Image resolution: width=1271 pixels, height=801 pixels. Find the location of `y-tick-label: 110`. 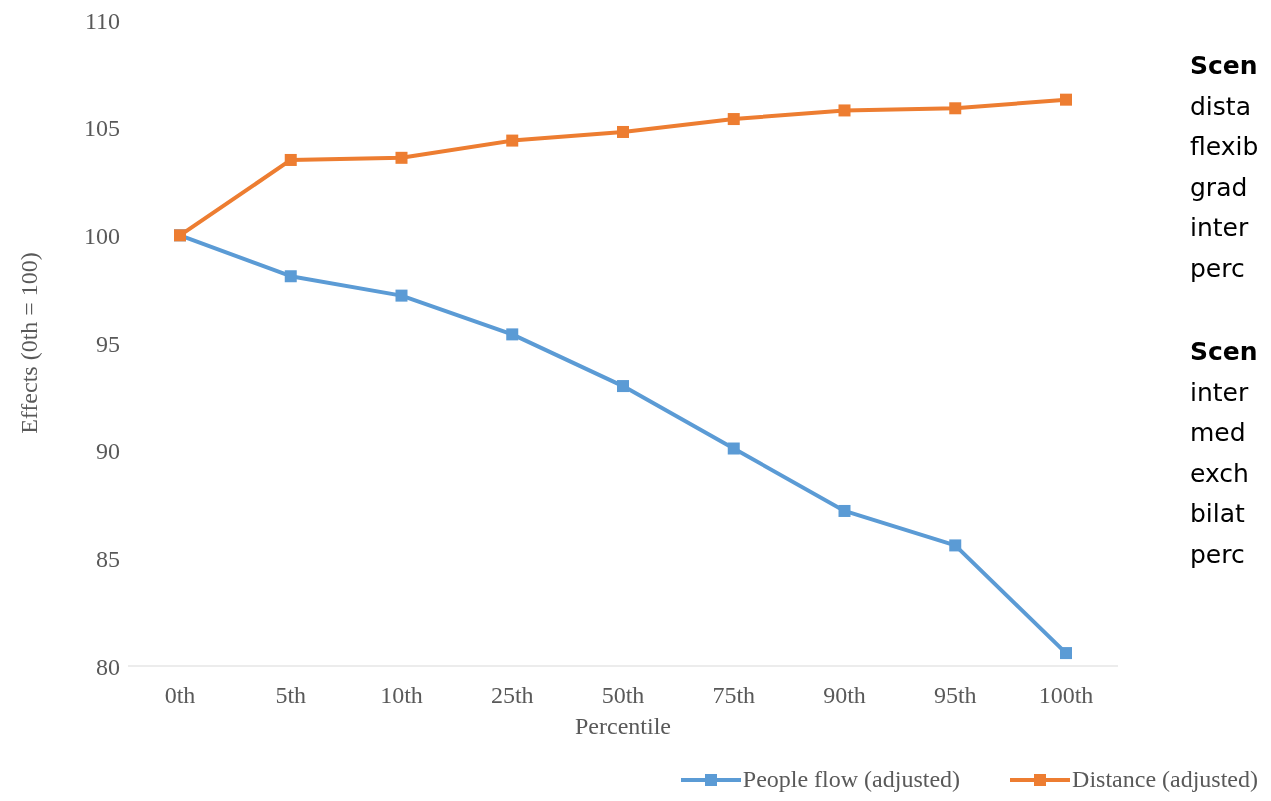

y-tick-label: 110 is located at coordinates (102, 20).